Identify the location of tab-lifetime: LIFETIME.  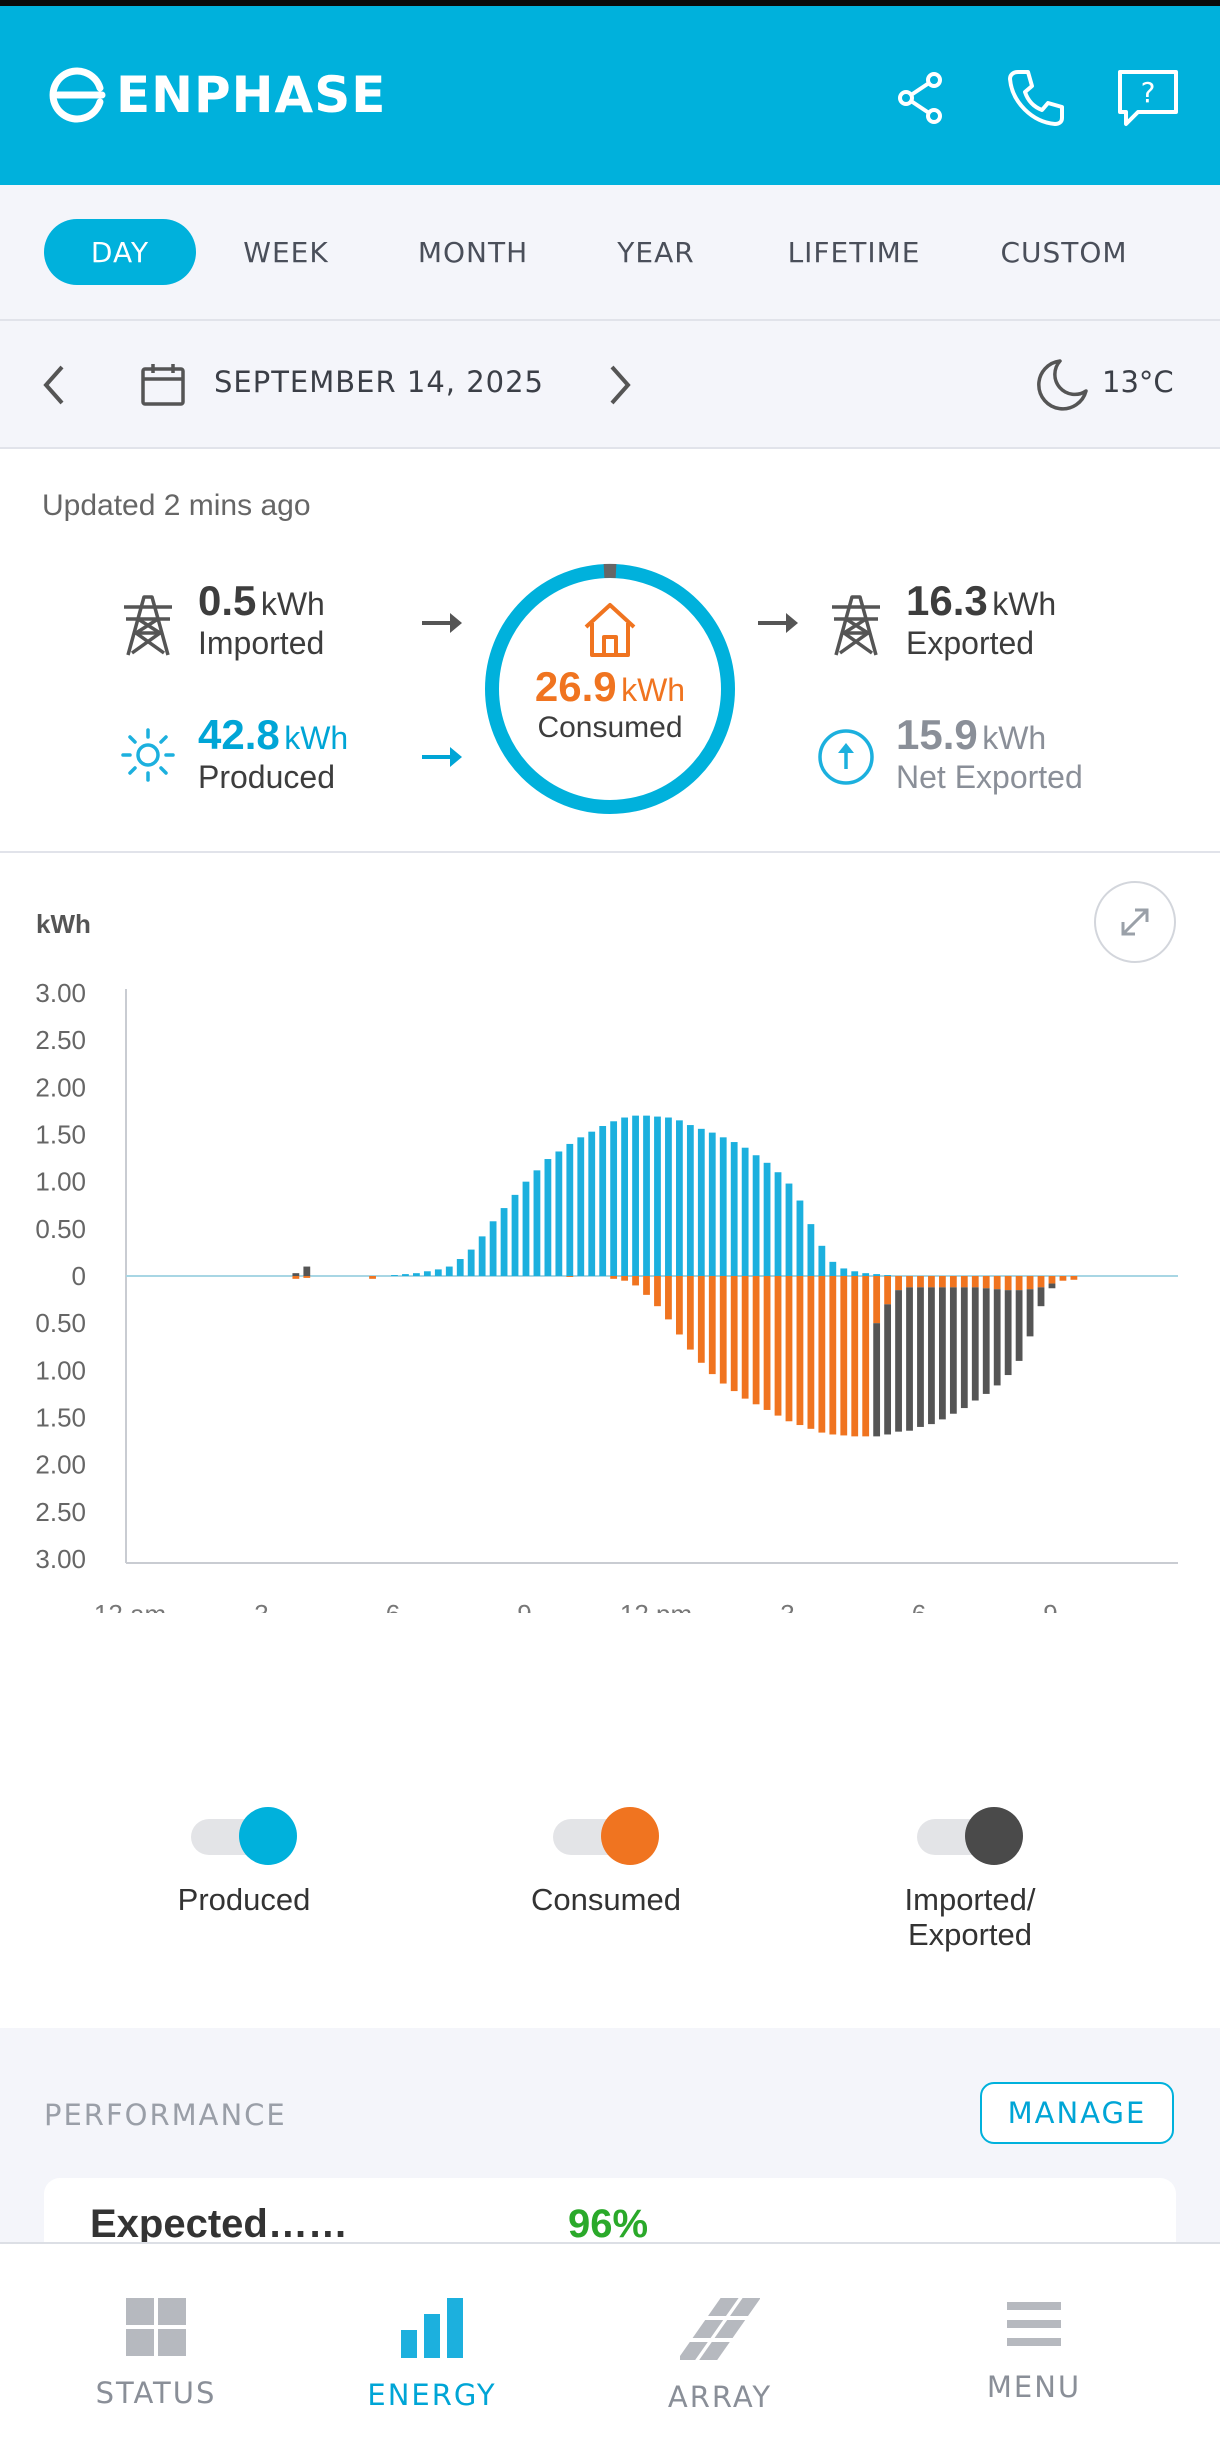
(854, 252).